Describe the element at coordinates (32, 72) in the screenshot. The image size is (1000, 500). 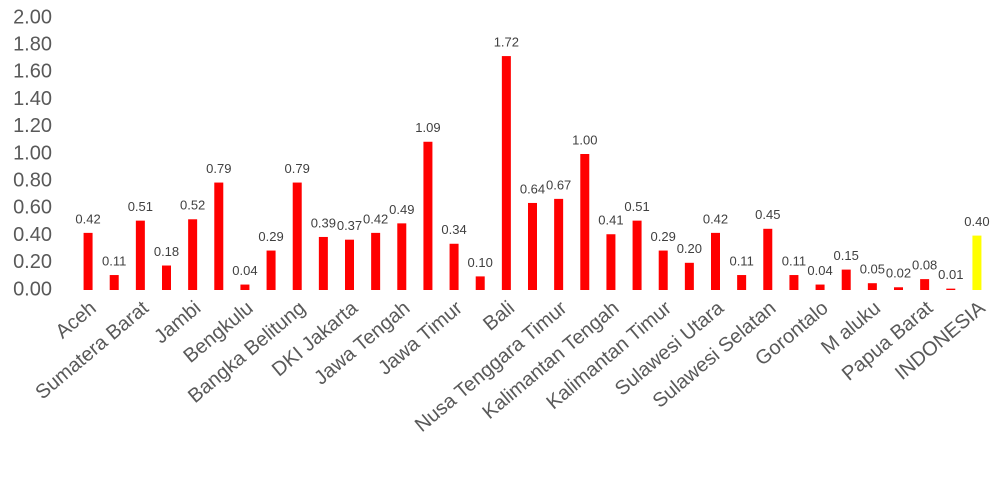
I see `y-tick-label: 1.60` at that location.